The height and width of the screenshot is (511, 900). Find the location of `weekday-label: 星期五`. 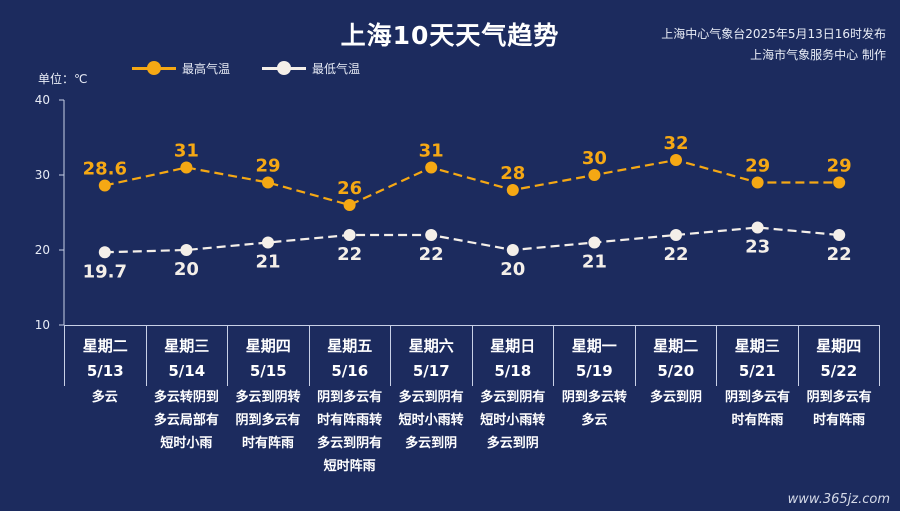

weekday-label: 星期五 is located at coordinates (350, 346).